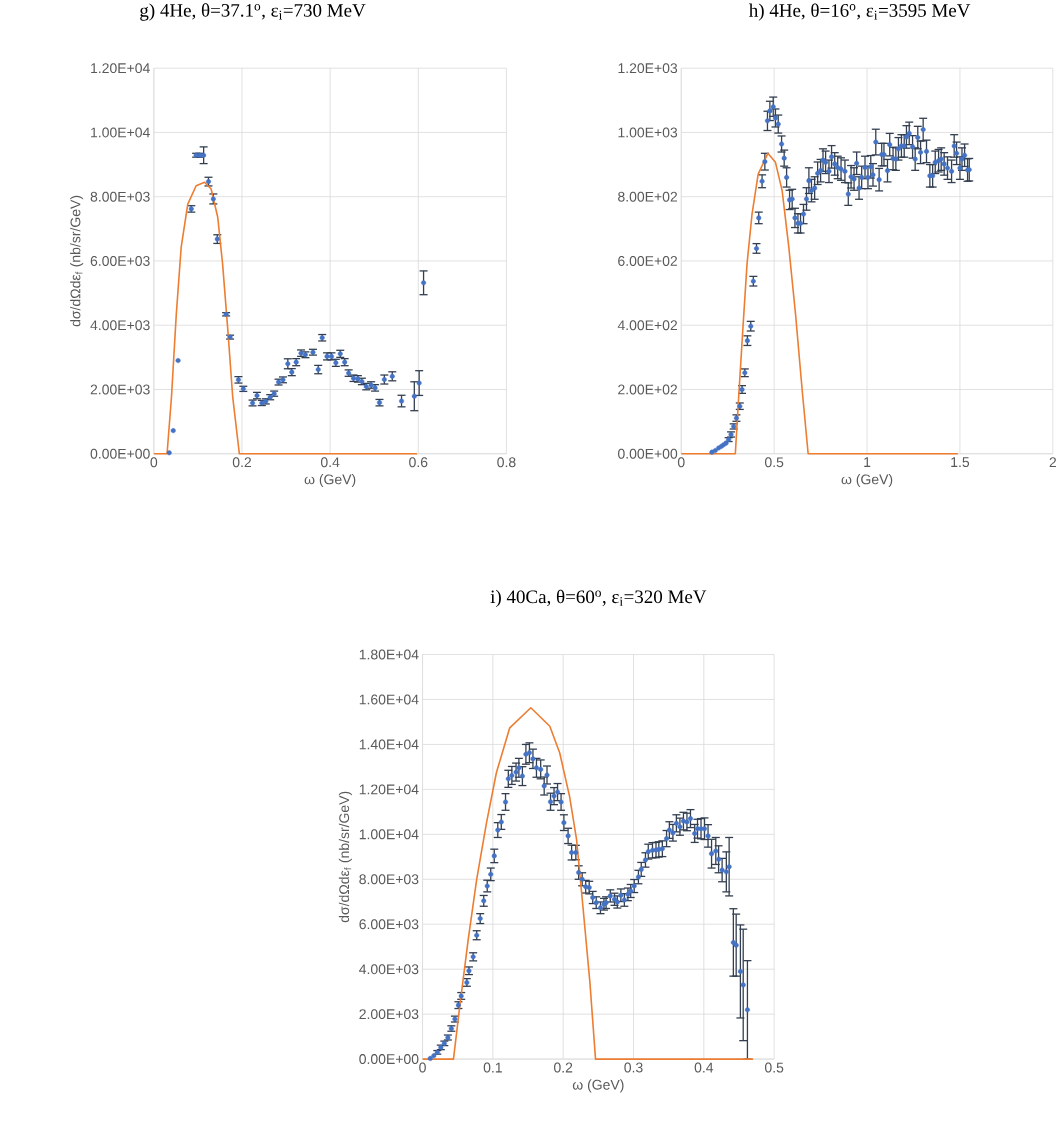  Describe the element at coordinates (389, 654) in the screenshot. I see `y-tick-label: 1.80E+04` at that location.